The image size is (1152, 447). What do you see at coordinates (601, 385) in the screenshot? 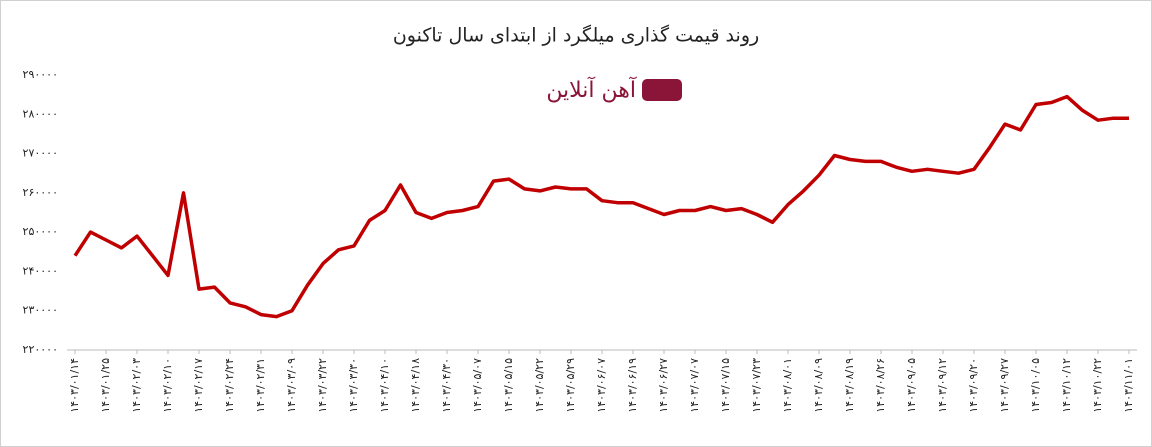
I see `x-tick-label: ۱۴۰۳/۰۶/۰۷` at bounding box center [601, 385].